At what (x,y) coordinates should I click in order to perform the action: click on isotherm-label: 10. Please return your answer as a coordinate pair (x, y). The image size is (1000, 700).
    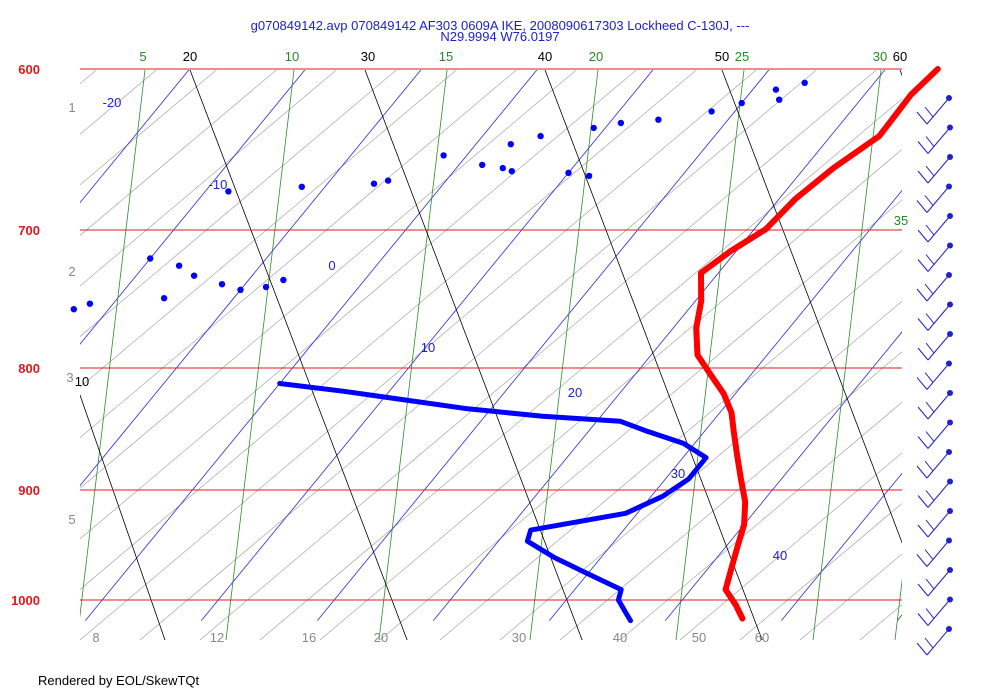
    Looking at the image, I should click on (428, 347).